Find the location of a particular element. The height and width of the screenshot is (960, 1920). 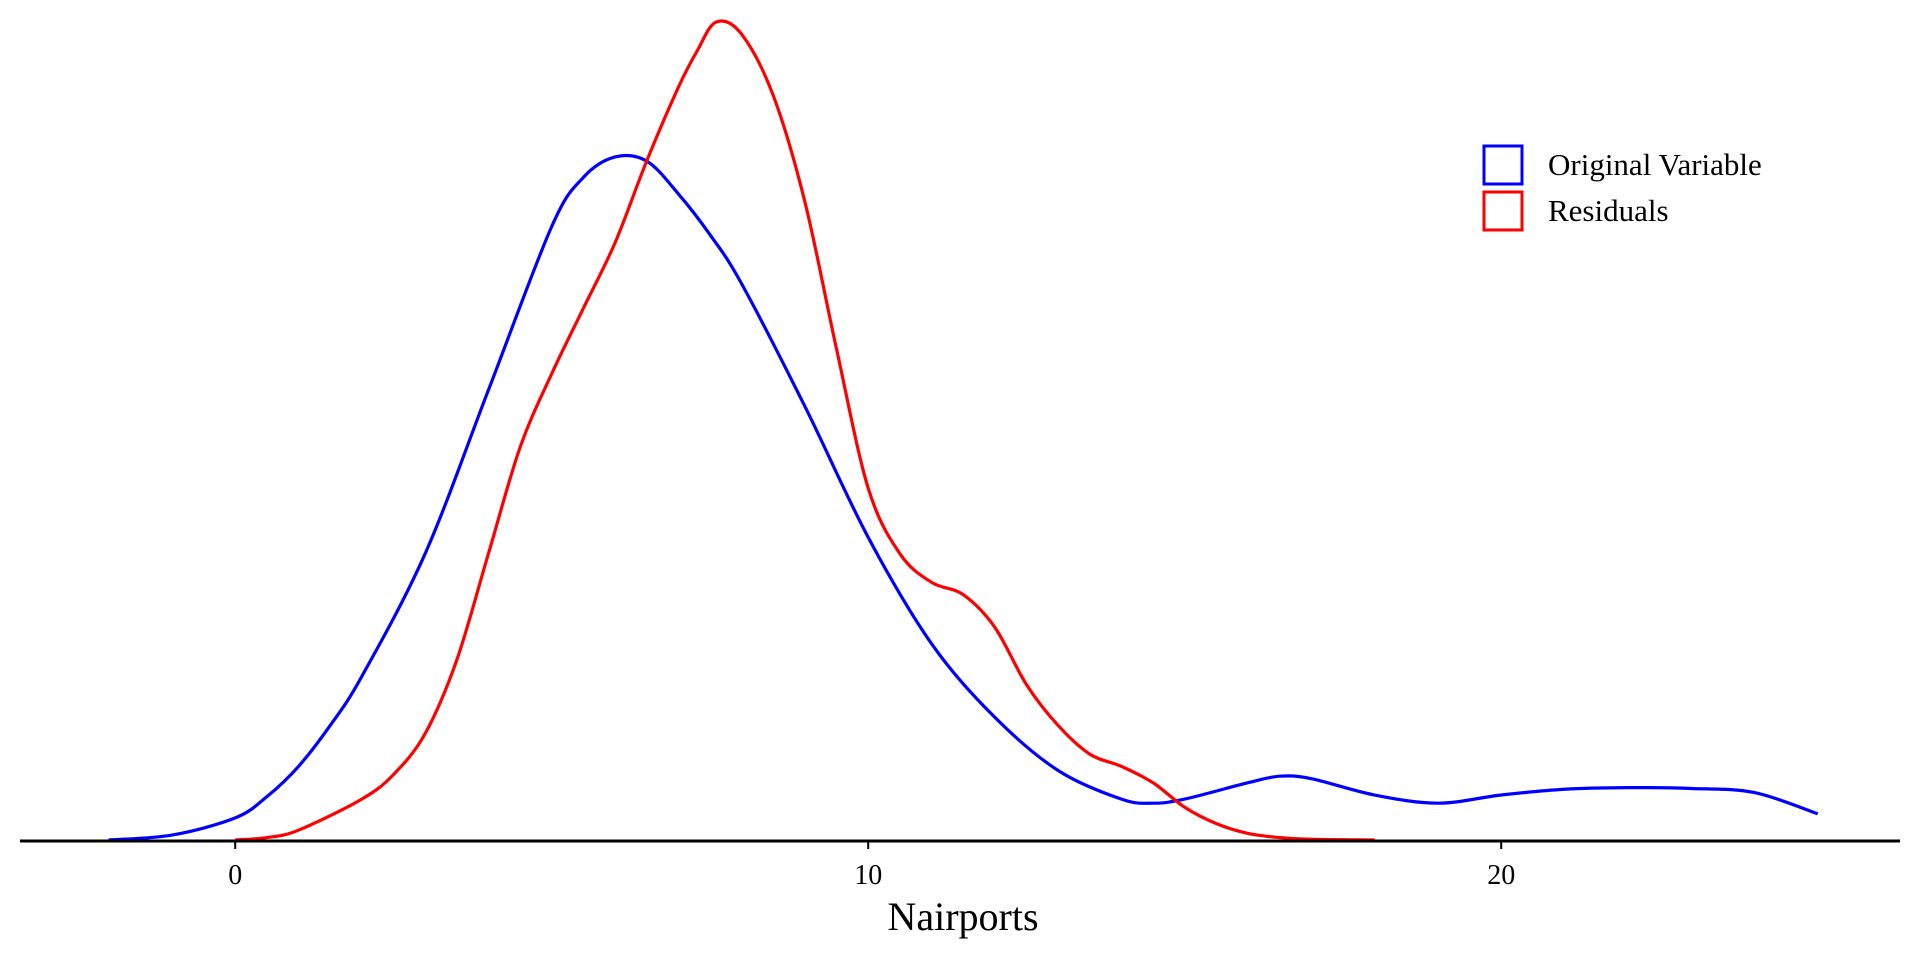

legend: Original Variable Residuals is located at coordinates (1622, 188).